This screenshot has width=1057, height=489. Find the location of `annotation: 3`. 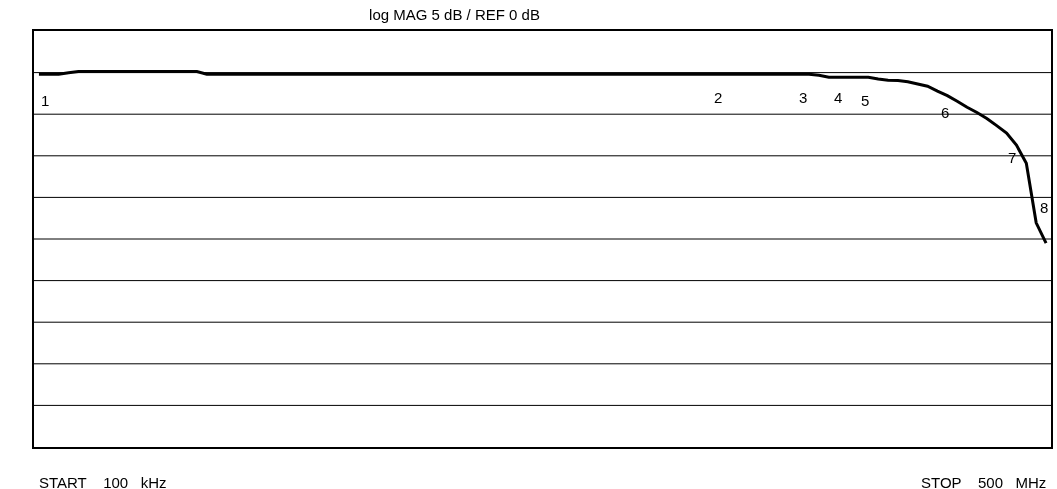

annotation: 3 is located at coordinates (803, 97).